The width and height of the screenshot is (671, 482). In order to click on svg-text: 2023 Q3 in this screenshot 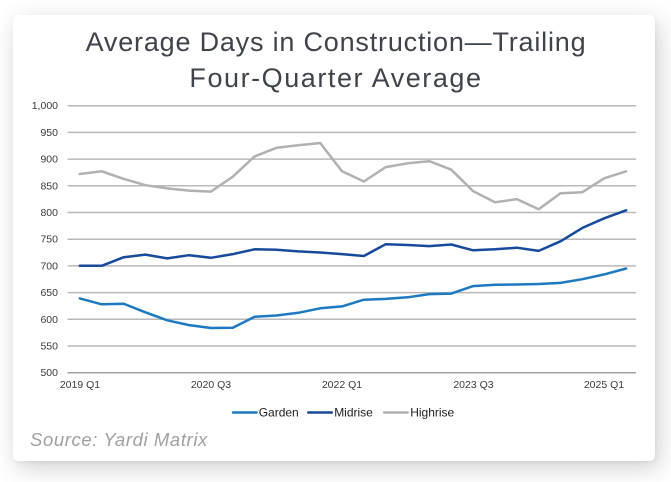, I will do `click(473, 385)`.